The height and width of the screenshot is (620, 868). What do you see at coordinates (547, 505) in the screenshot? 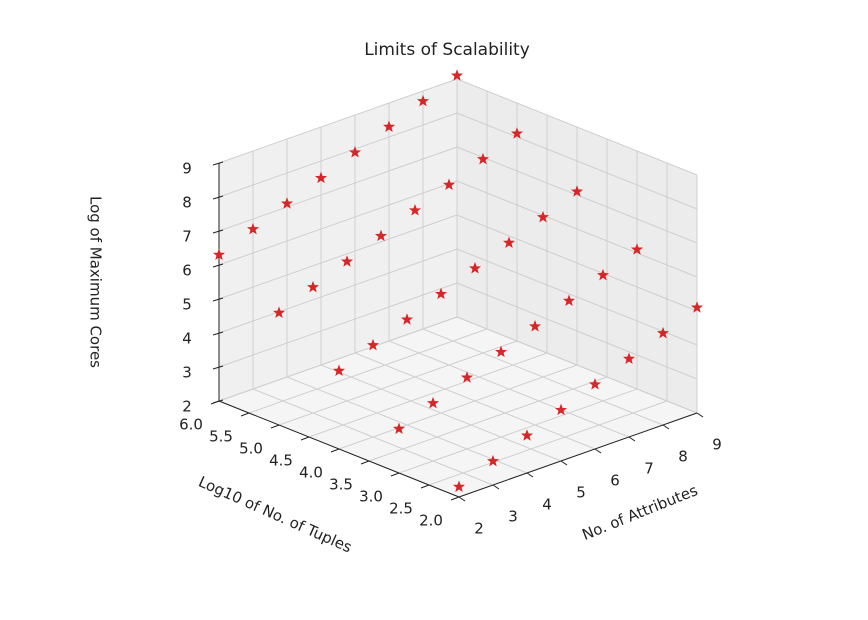
I see `x-tick-label: 4` at bounding box center [547, 505].